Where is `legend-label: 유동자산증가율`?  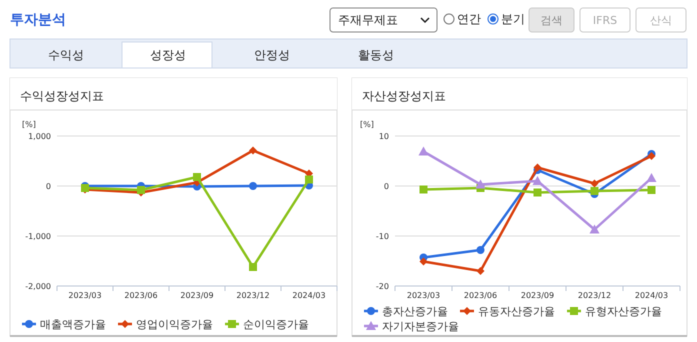
legend-label: 유동자산증가율 is located at coordinates (516, 311).